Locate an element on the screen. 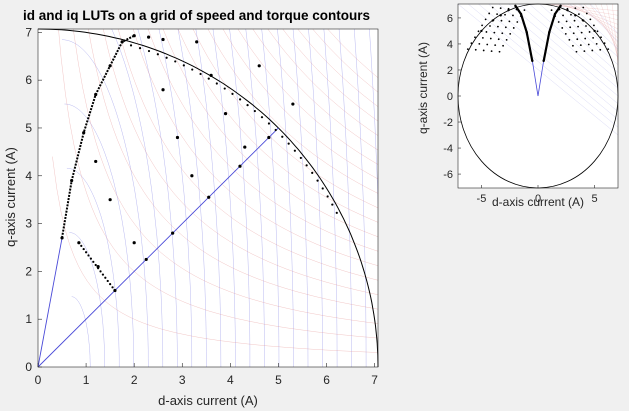 Image resolution: width=629 pixels, height=411 pixels. x-tick-label: 0 is located at coordinates (38, 380).